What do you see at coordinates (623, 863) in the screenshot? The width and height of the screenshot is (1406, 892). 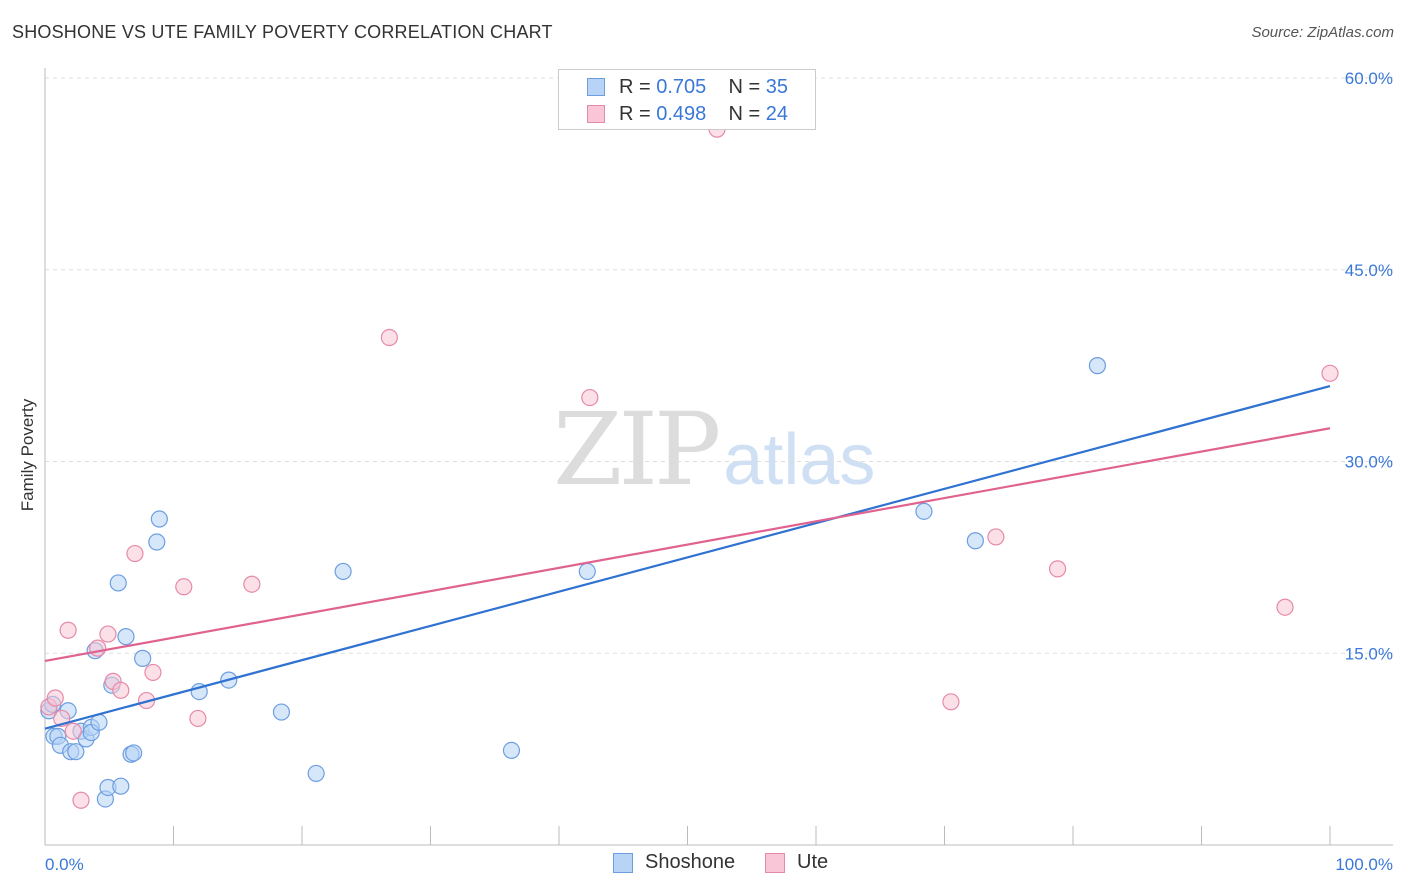 I see `bottom-legend-swatch-shoshone` at bounding box center [623, 863].